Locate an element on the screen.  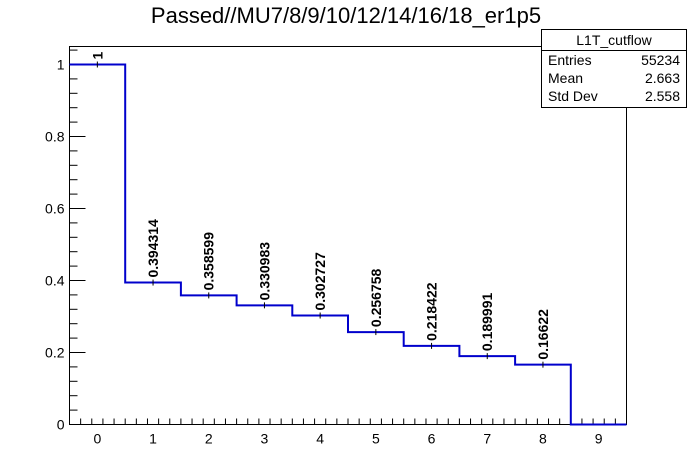
x-tick-label: 1 is located at coordinates (153, 439).